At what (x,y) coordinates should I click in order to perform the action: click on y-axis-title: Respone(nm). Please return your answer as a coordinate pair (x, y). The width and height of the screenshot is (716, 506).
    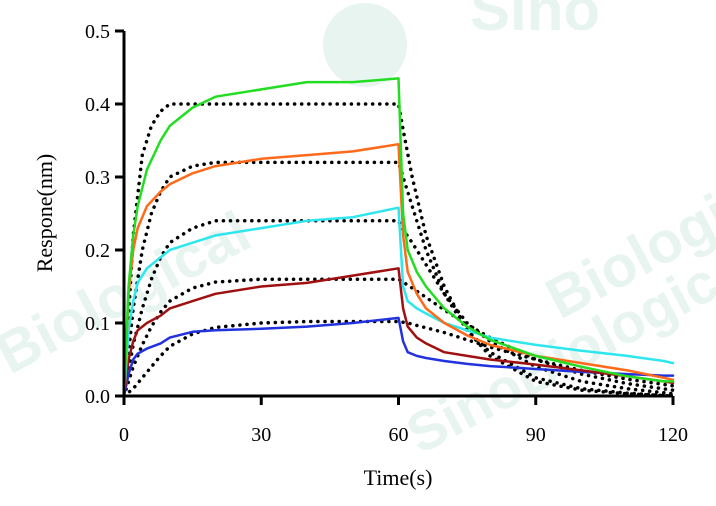
    Looking at the image, I should click on (44, 213).